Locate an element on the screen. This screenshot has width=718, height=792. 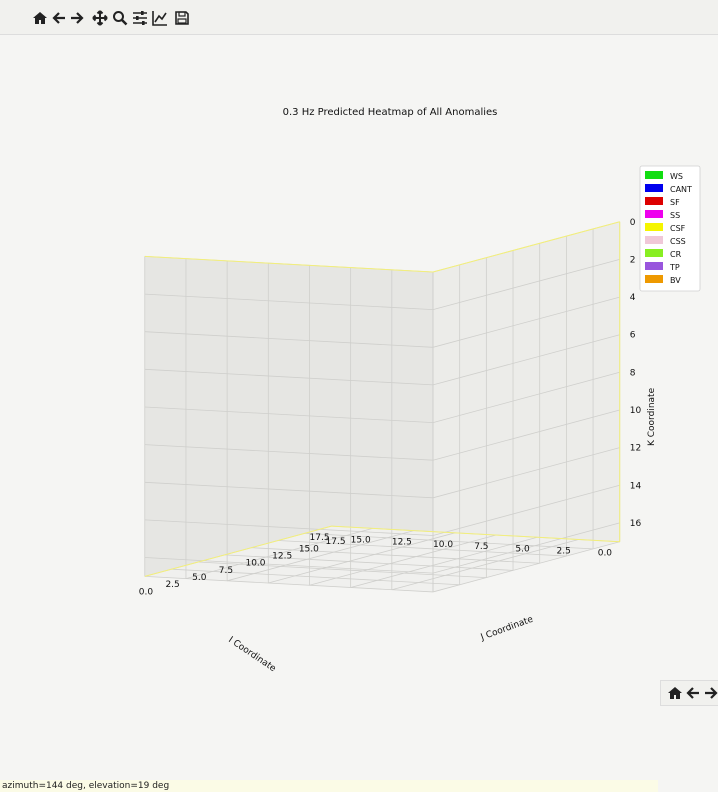
floor-pane is located at coordinates (382, 559).